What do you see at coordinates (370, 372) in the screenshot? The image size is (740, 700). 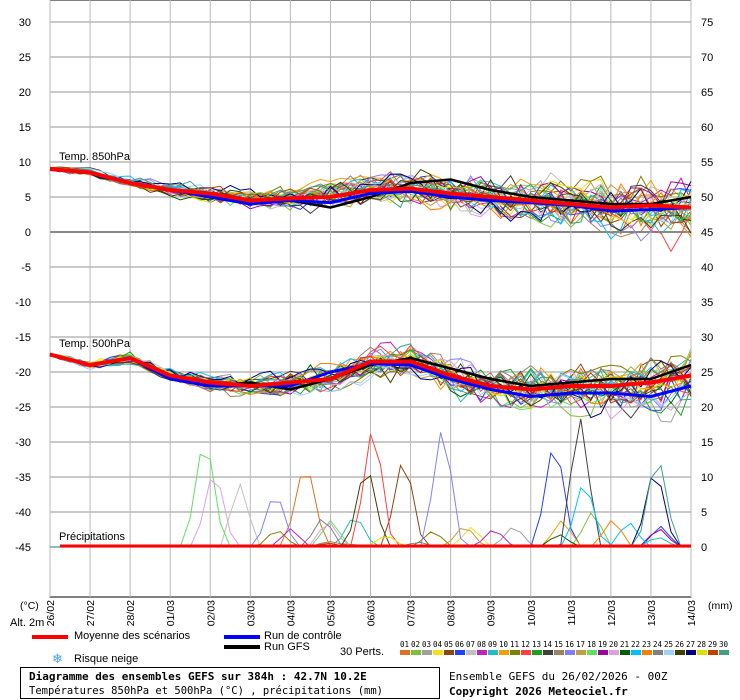 I see `mean-500-line` at bounding box center [370, 372].